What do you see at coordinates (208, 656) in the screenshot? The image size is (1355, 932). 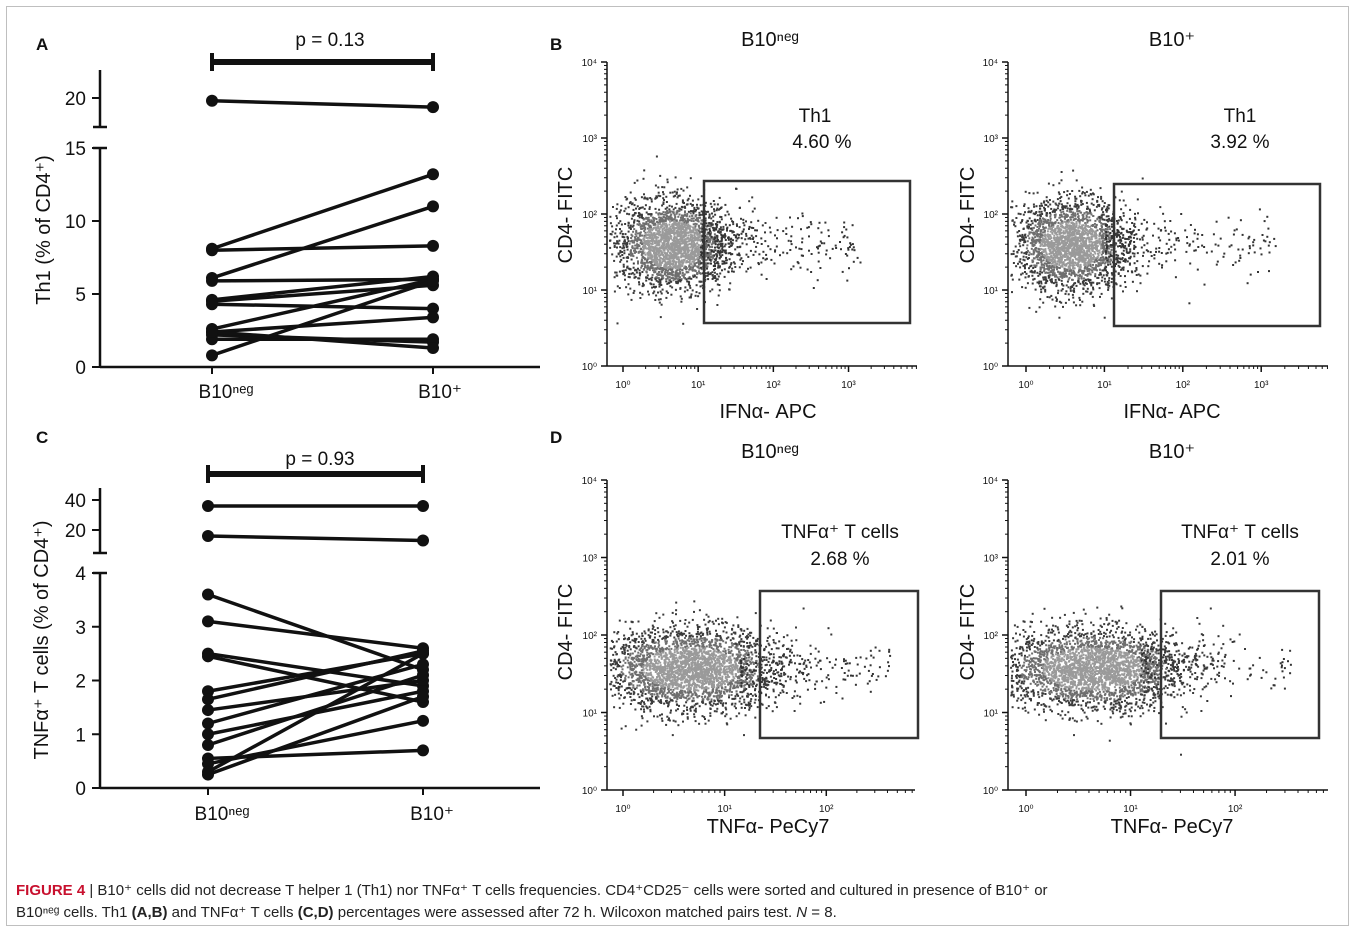 I see `data-point` at bounding box center [208, 656].